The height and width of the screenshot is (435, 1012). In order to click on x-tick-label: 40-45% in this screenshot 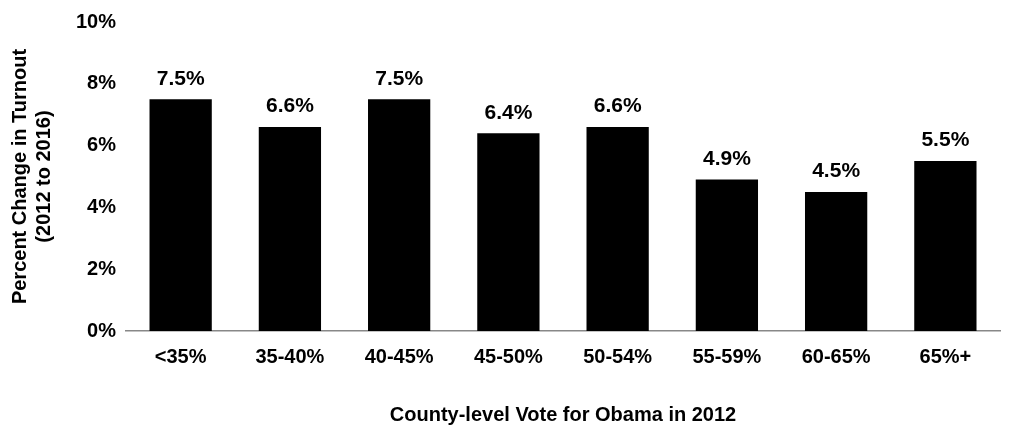, I will do `click(399, 355)`.